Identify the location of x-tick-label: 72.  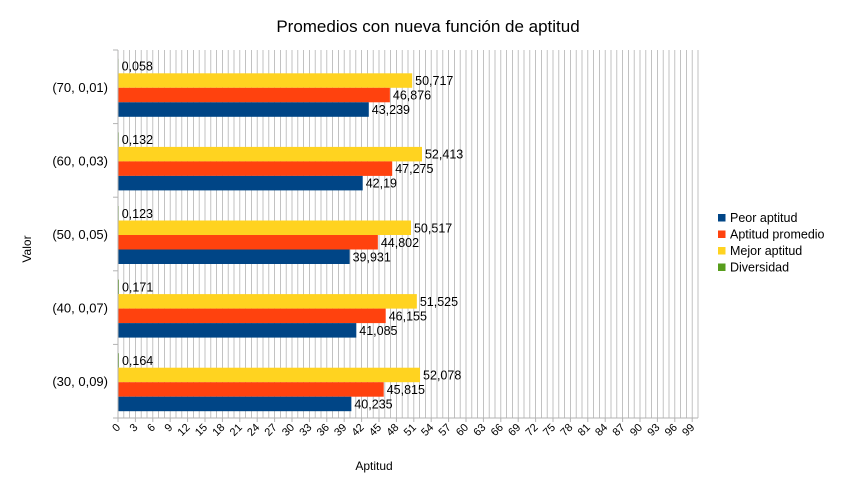
(532, 430).